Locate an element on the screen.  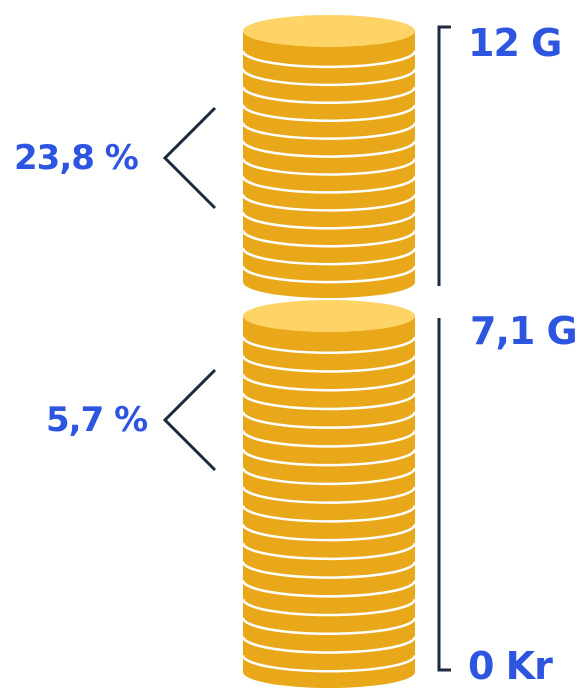
upper-stack-body is located at coordinates (329, 164).